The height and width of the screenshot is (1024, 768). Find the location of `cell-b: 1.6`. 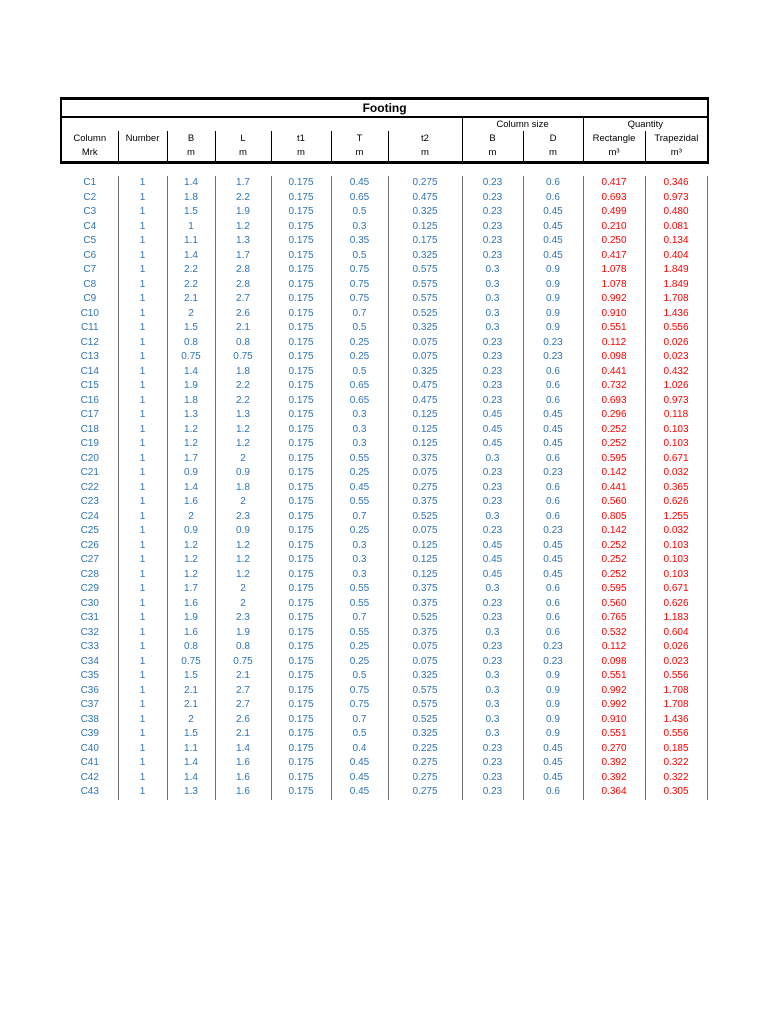

cell-b: 1.6 is located at coordinates (191, 502).